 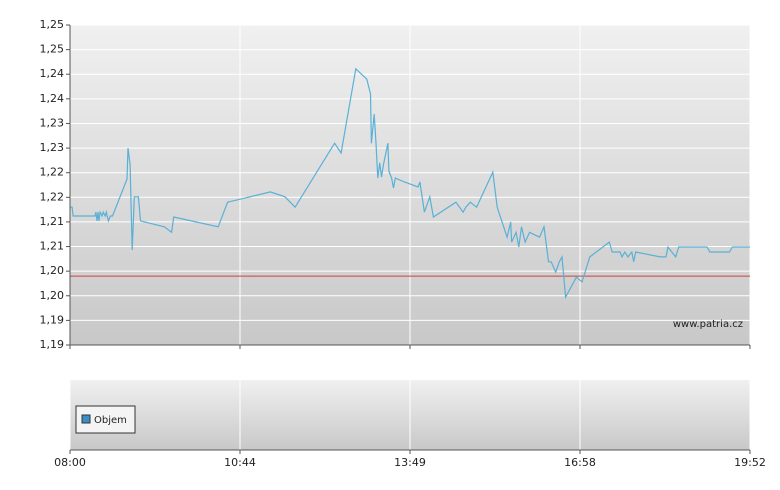 I want to click on x-tick-label: 16:58, so click(x=580, y=462).